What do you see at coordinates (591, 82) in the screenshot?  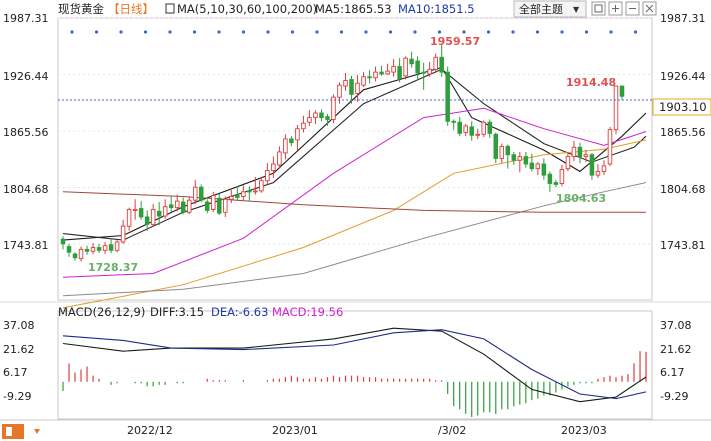 I see `annotation-recent-high: 1914.48` at bounding box center [591, 82].